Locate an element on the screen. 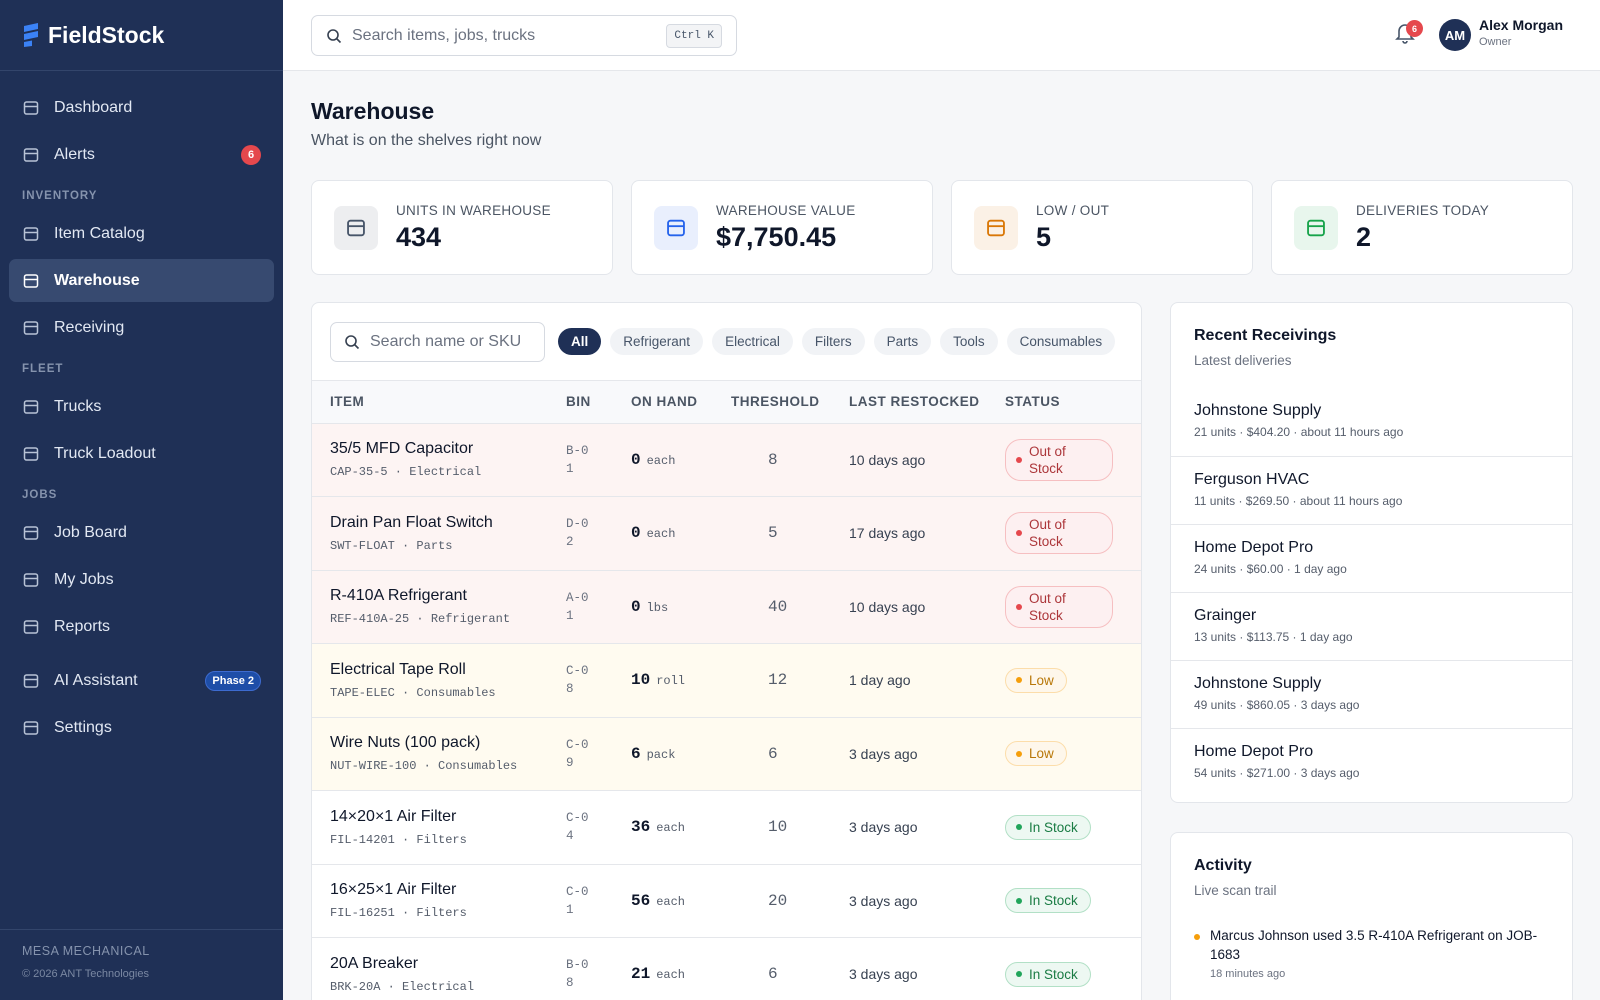 This screenshot has width=1600, height=1000. nav-item: Alerts 6 is located at coordinates (141, 154).